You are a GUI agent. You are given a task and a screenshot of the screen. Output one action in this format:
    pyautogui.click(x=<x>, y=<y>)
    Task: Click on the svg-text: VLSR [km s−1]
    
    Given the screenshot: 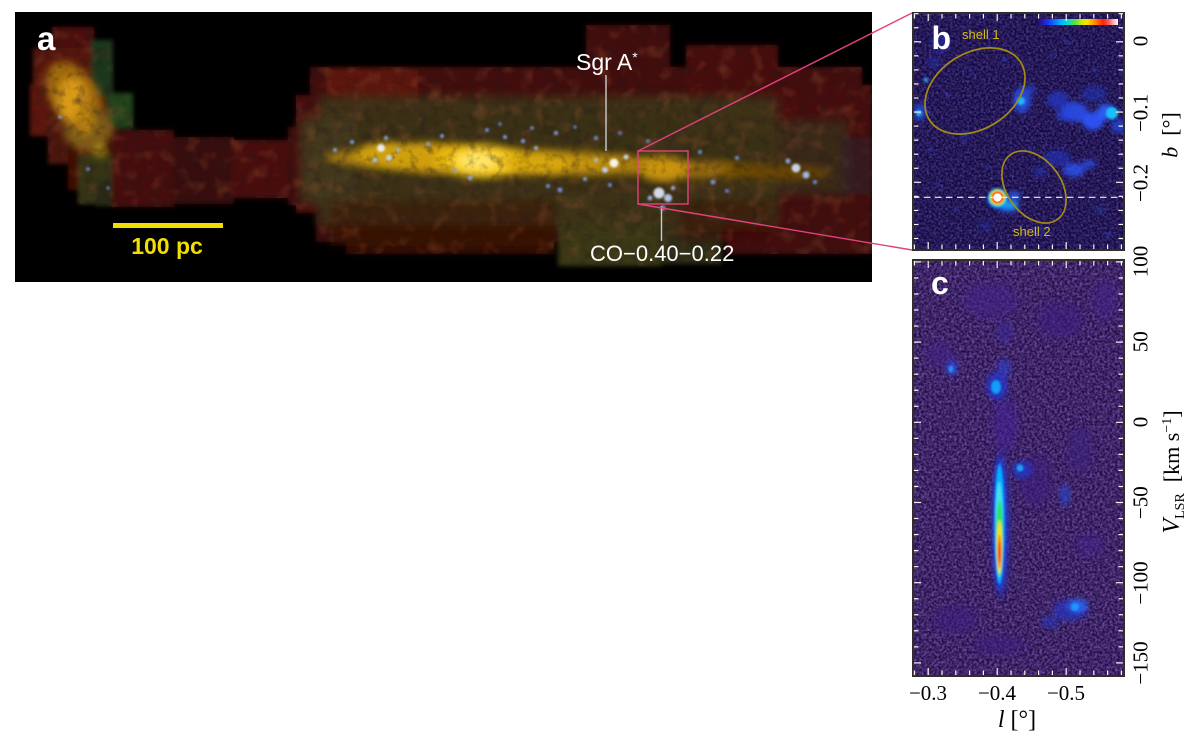 What is the action you would take?
    pyautogui.click(x=1173, y=471)
    